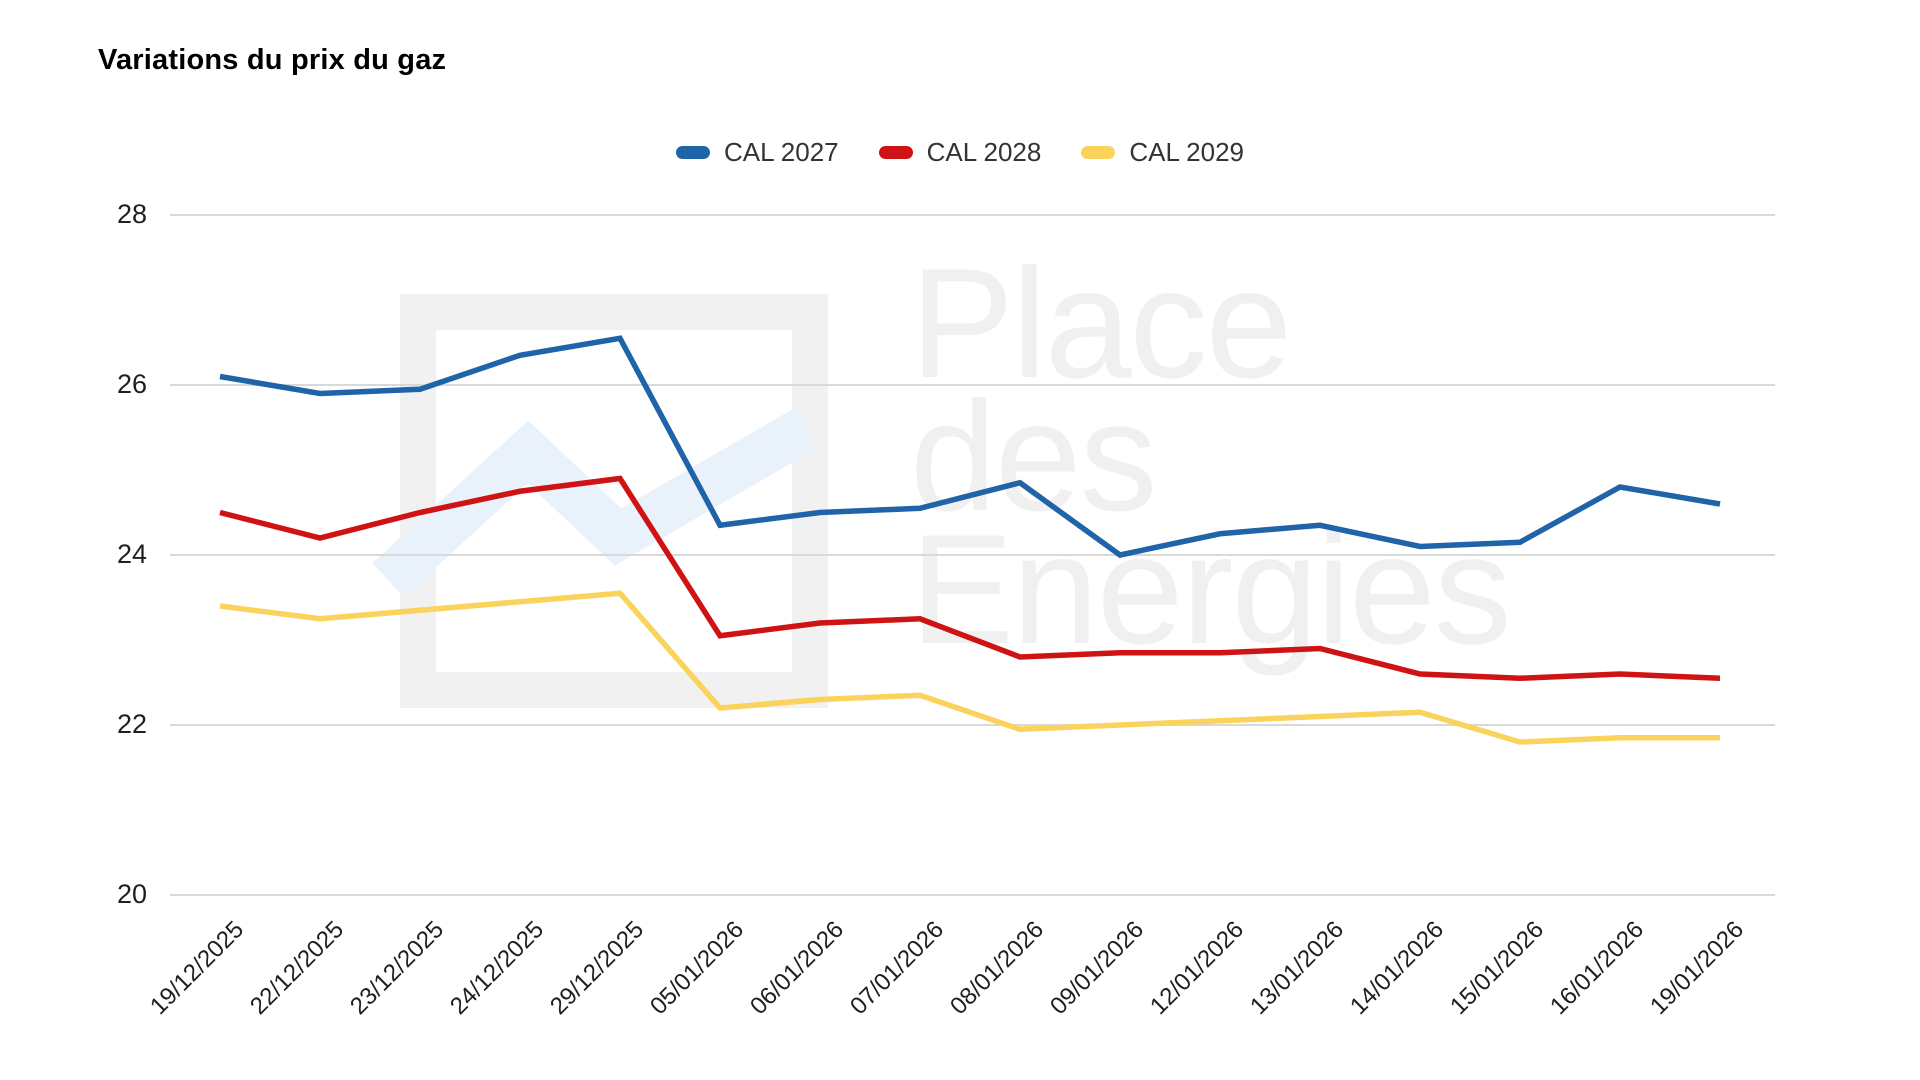  What do you see at coordinates (272, 60) in the screenshot?
I see `chart-title: Variations du prix du gaz` at bounding box center [272, 60].